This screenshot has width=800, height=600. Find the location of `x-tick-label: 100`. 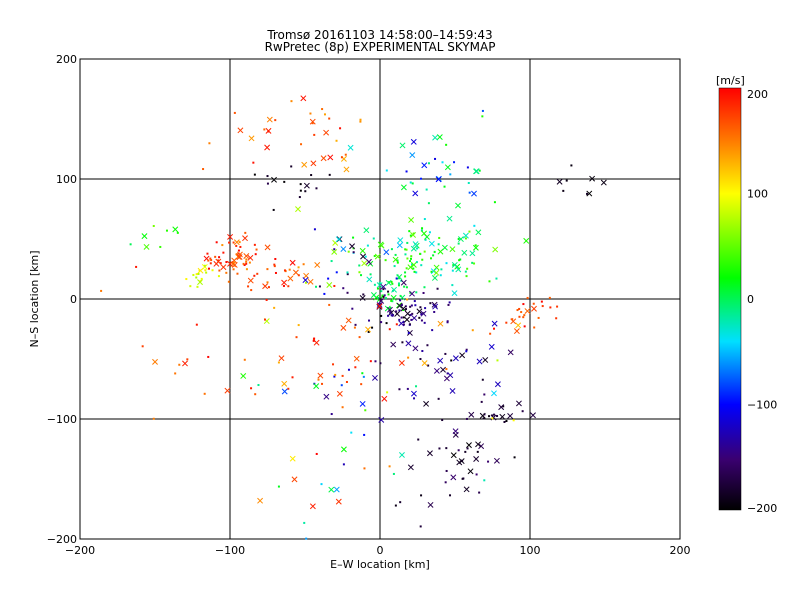

x-tick-label: 100 is located at coordinates (530, 550).